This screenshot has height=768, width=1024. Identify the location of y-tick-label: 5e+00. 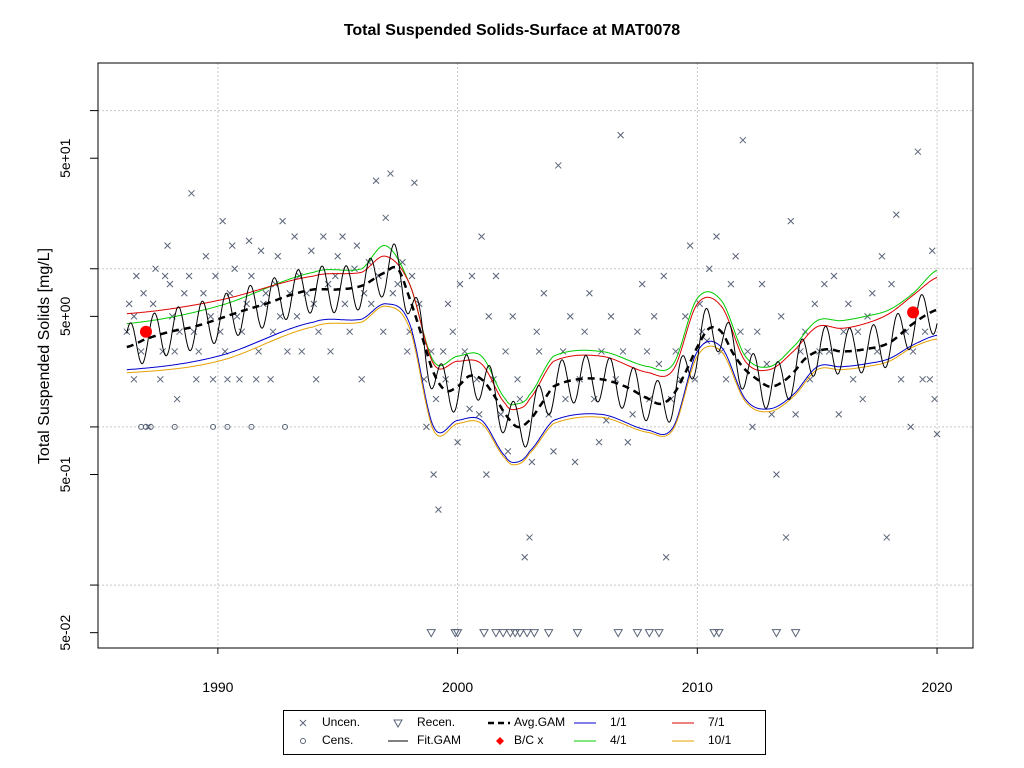
(65, 316).